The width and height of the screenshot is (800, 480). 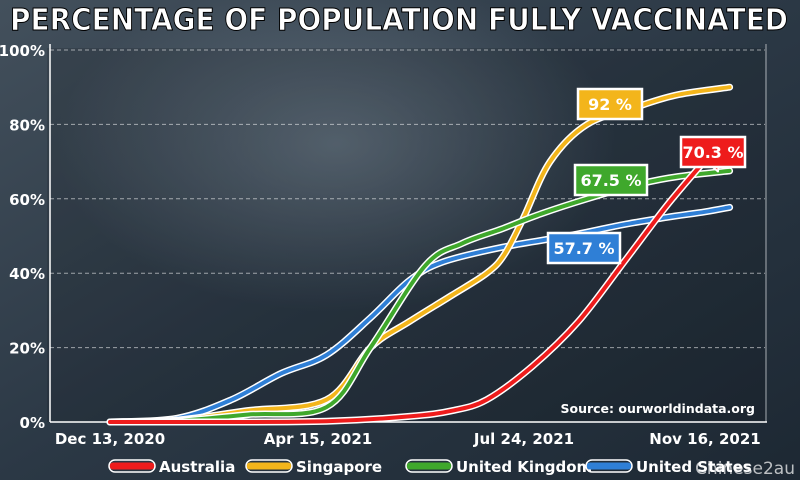 I want to click on x-tick-label: Nov 16, 2021, so click(x=704, y=439).